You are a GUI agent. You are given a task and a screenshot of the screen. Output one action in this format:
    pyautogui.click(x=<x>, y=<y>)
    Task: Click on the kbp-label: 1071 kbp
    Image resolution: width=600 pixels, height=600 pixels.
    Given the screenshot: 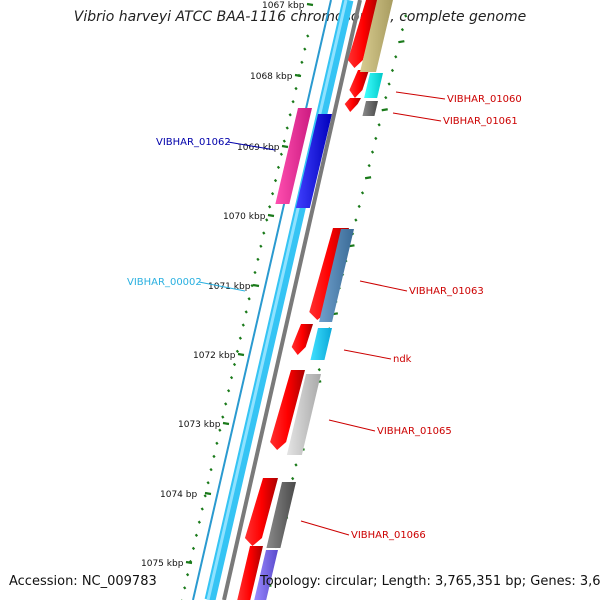 What is the action you would take?
    pyautogui.click(x=229, y=287)
    